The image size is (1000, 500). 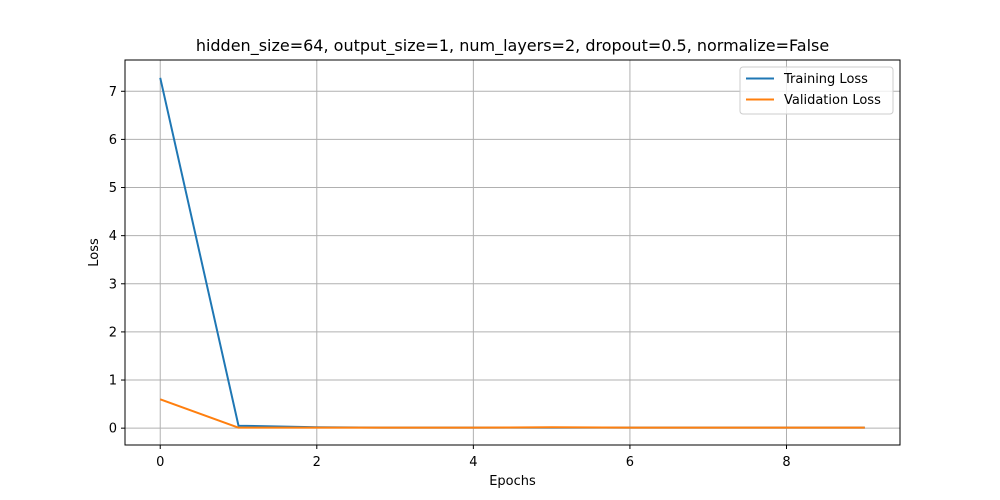 I want to click on x-tick-label: 8, so click(x=786, y=462).